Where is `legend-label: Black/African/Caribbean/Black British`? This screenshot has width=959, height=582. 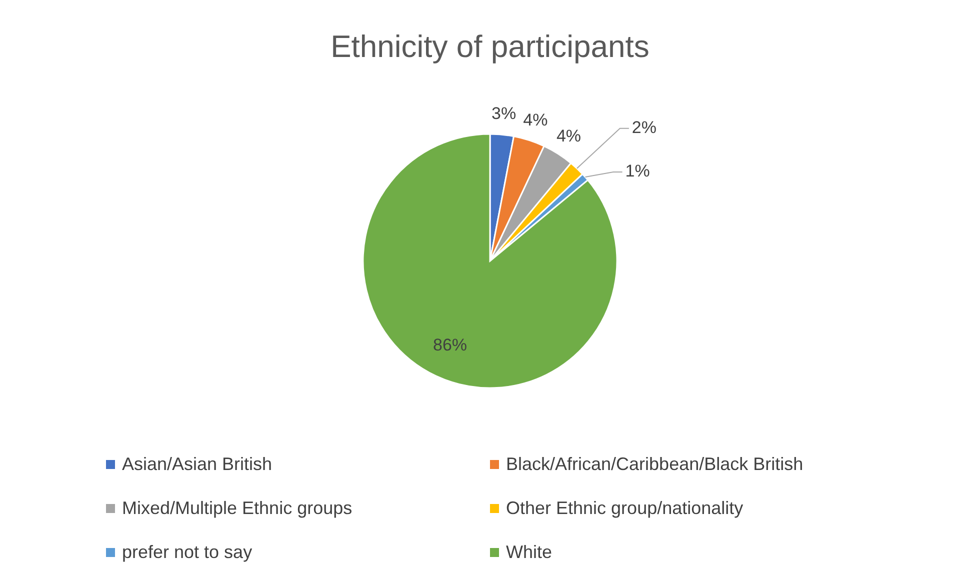 legend-label: Black/African/Caribbean/Black British is located at coordinates (655, 464).